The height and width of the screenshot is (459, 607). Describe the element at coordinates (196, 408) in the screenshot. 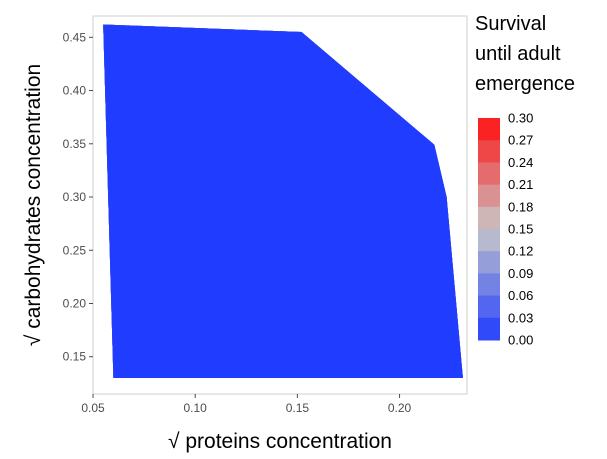

I see `x-tick-label: 0.10` at that location.